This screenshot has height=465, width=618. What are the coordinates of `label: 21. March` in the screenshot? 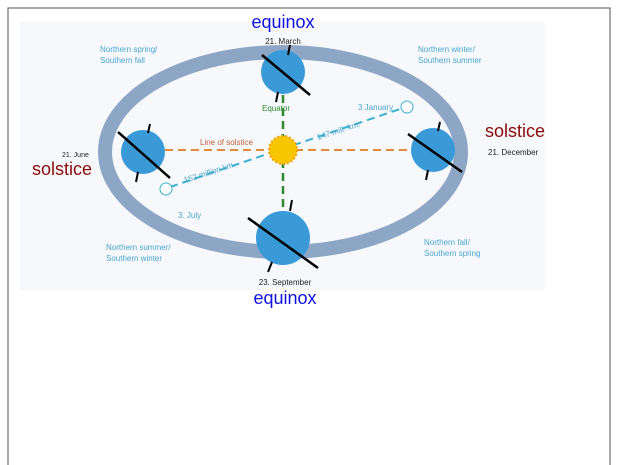 It's located at (283, 41).